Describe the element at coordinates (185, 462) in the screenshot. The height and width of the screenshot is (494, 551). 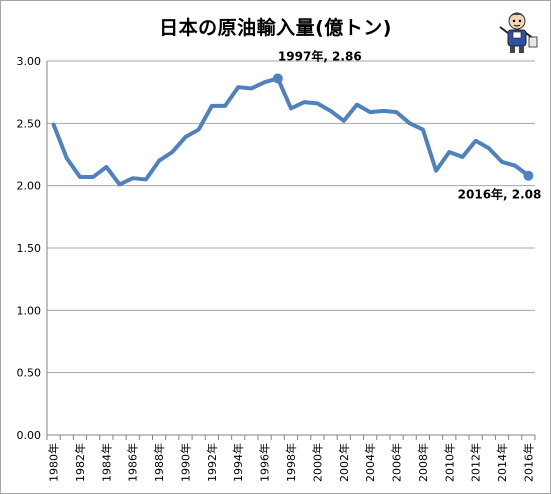
I see `x-tick-label: 1990年` at that location.